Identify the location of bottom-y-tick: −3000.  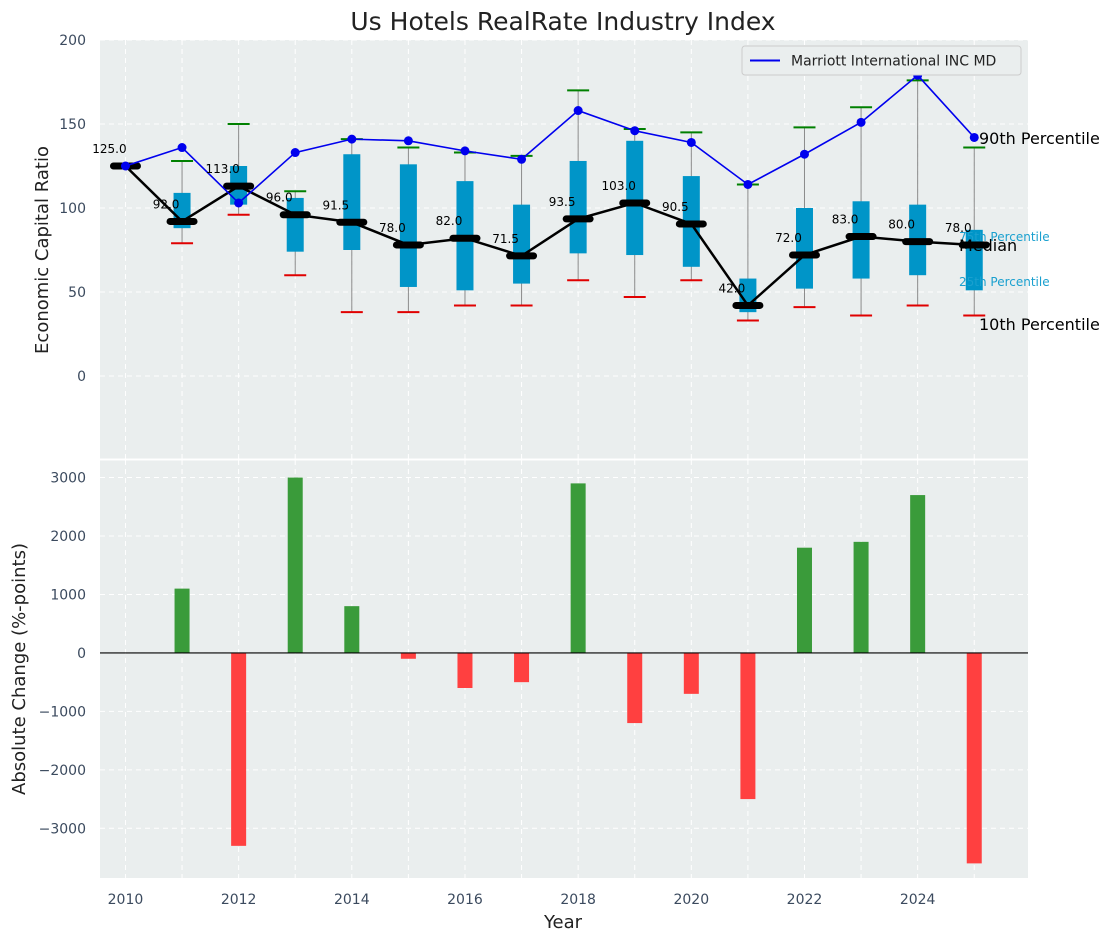
(62, 829).